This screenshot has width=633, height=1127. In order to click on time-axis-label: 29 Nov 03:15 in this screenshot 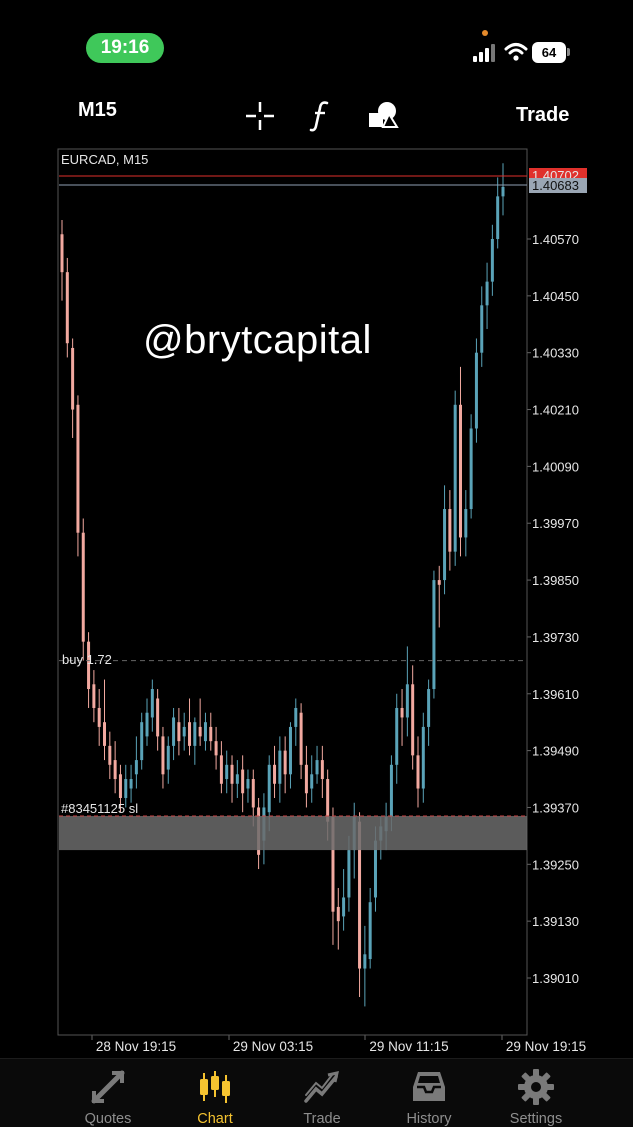, I will do `click(273, 1046)`.